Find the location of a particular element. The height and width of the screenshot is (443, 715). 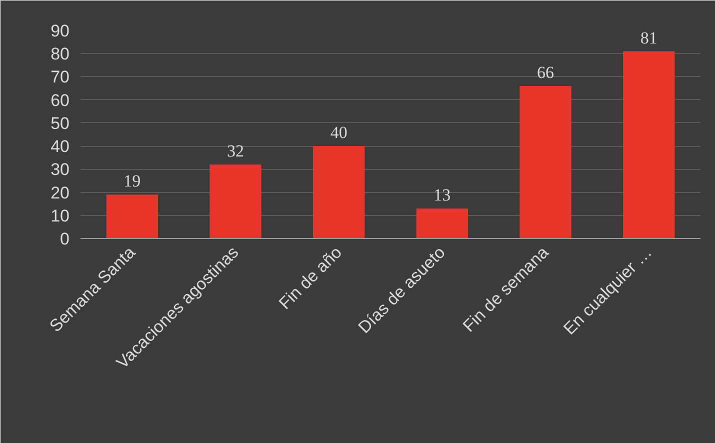

y-tick-label: 70 is located at coordinates (60, 77).